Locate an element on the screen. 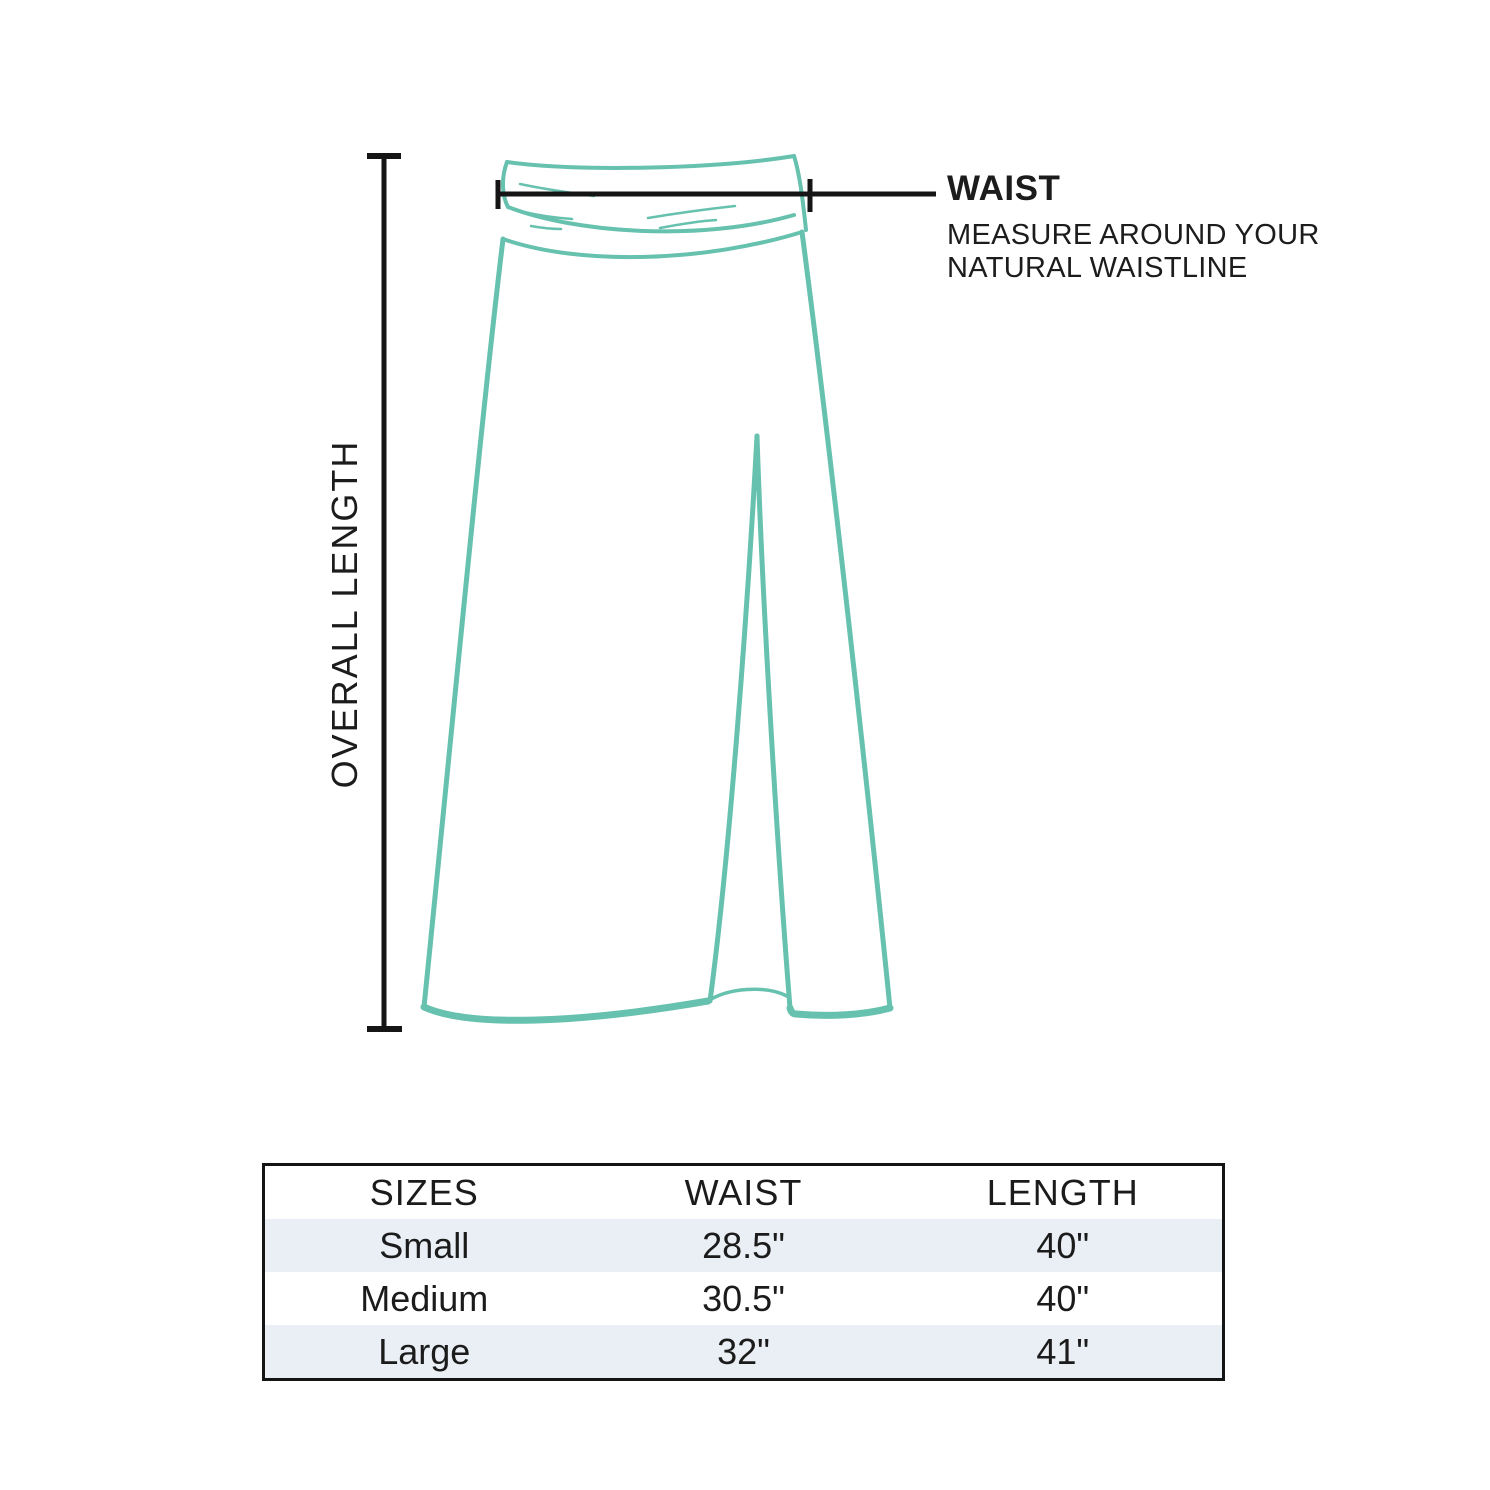  waistband-left-end is located at coordinates (505, 184).